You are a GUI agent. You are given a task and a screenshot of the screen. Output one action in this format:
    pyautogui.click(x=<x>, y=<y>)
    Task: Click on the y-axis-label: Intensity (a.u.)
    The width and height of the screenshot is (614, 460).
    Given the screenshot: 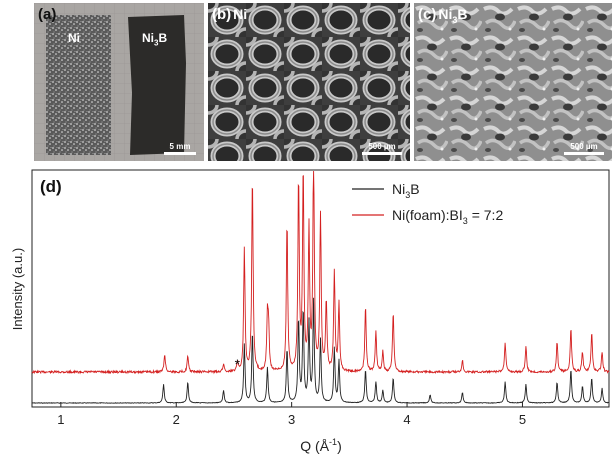 What is the action you would take?
    pyautogui.click(x=17, y=289)
    